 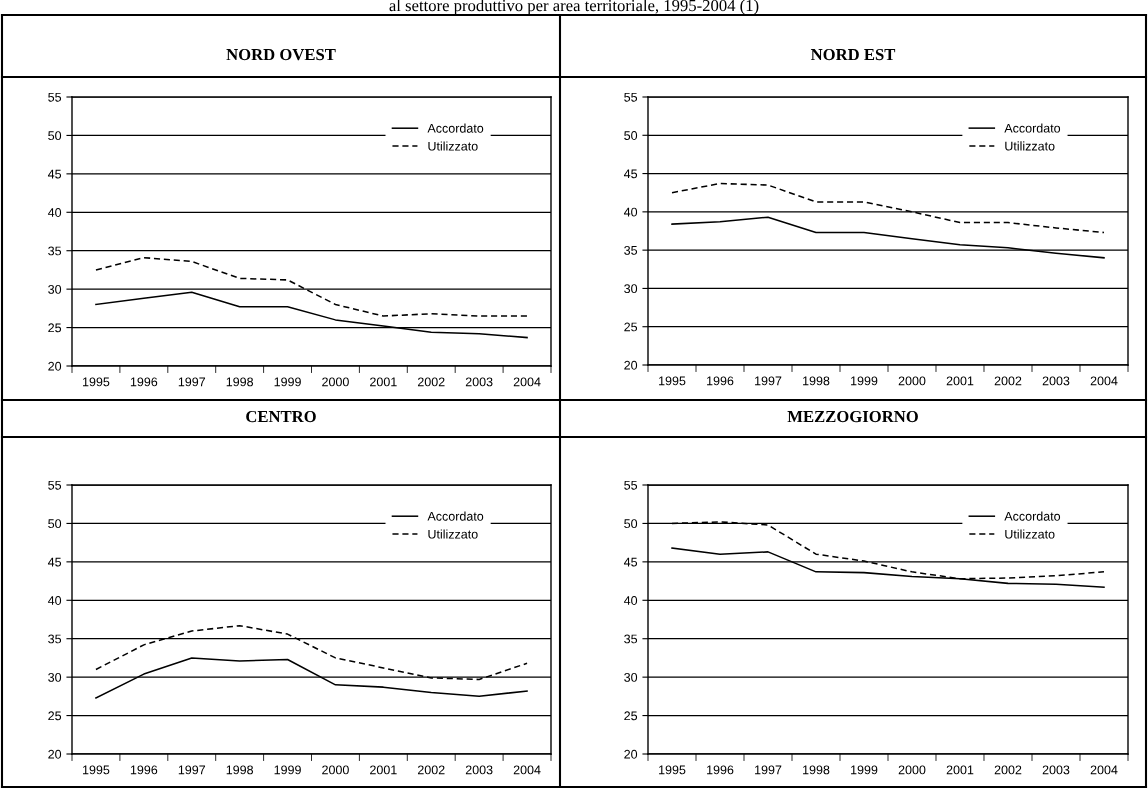 What do you see at coordinates (281, 416) in the screenshot?
I see `chart-title: CENTRO` at bounding box center [281, 416].